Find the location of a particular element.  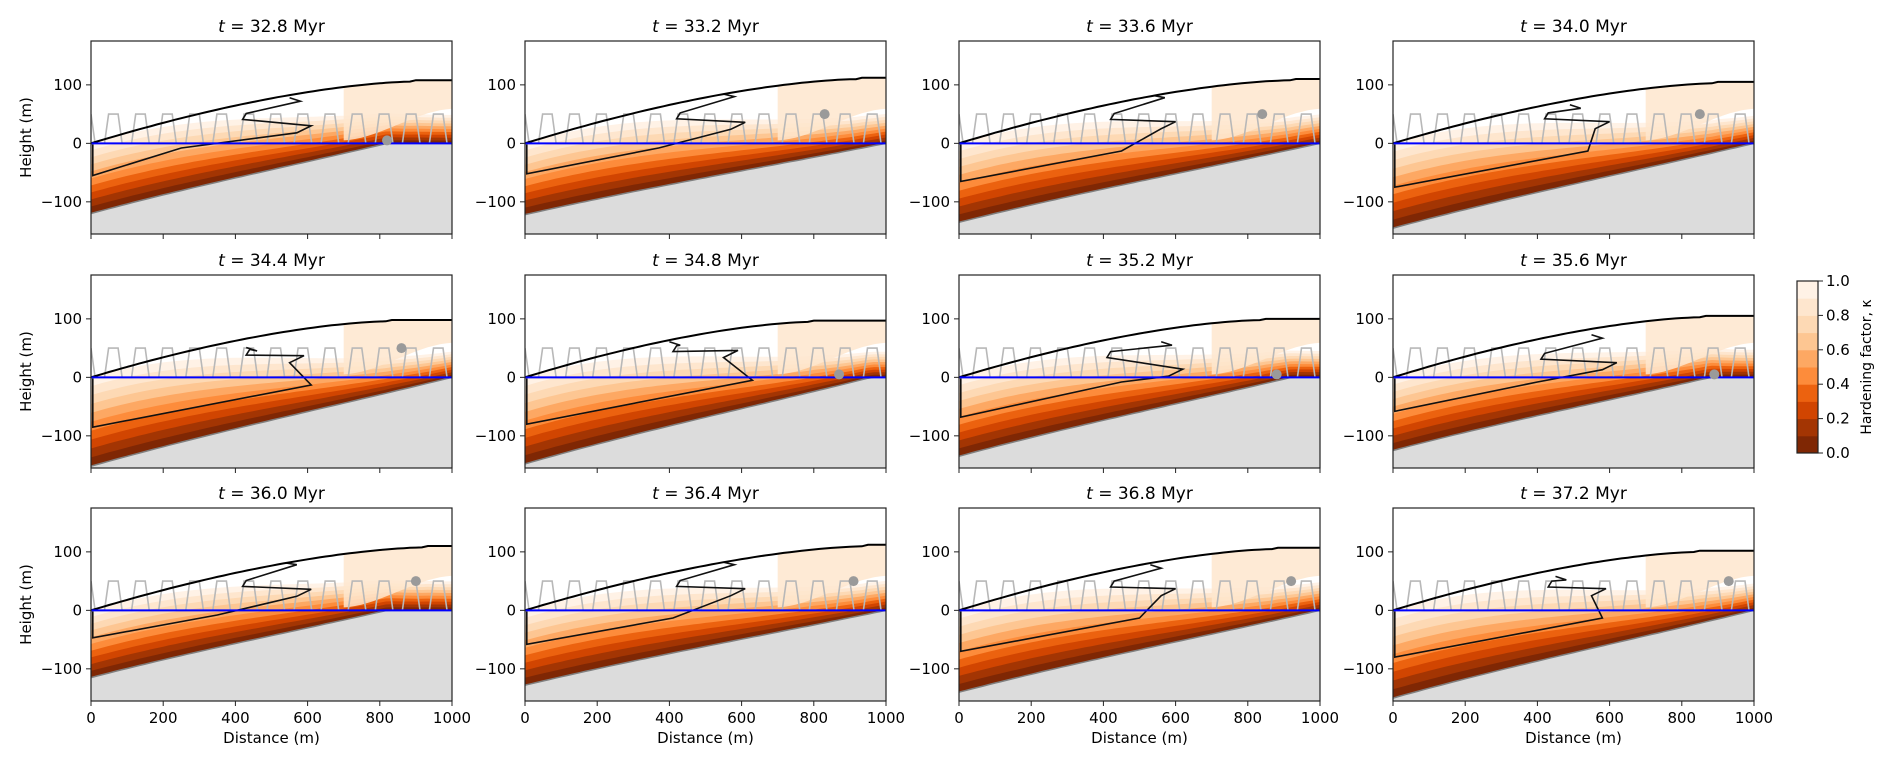

colorbar-tick-label: 0.6 is located at coordinates (1838, 350).